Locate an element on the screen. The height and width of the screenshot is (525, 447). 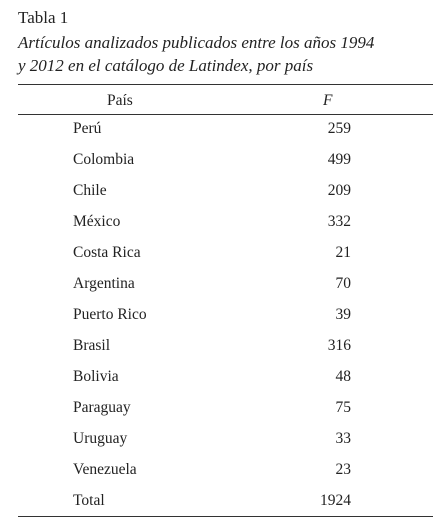
country-cell: Puerto Rico is located at coordinates (110, 314).